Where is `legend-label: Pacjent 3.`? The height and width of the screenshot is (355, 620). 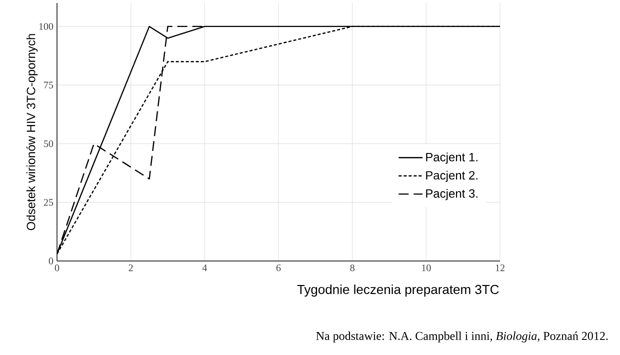
legend-label: Pacjent 3. is located at coordinates (452, 194).